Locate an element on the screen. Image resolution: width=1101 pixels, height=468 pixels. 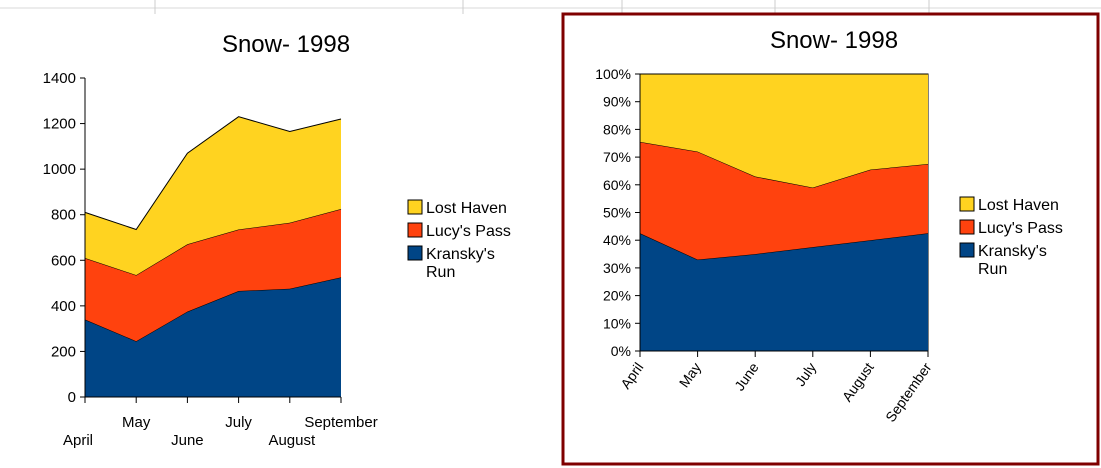
y-axis: 0% 10% 20% 30% 40% 50% 60% 70% 80% 90% 100% is located at coordinates (618, 212).